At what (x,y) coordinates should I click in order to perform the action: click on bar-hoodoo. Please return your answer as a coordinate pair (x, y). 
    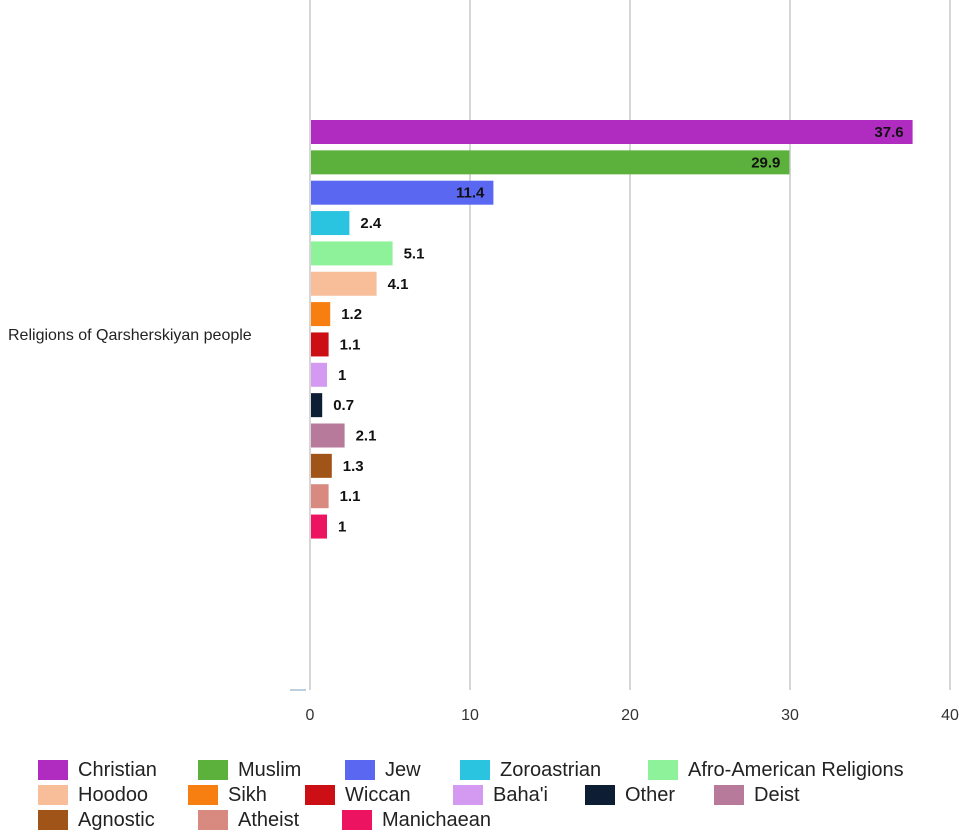
    Looking at the image, I should click on (344, 283).